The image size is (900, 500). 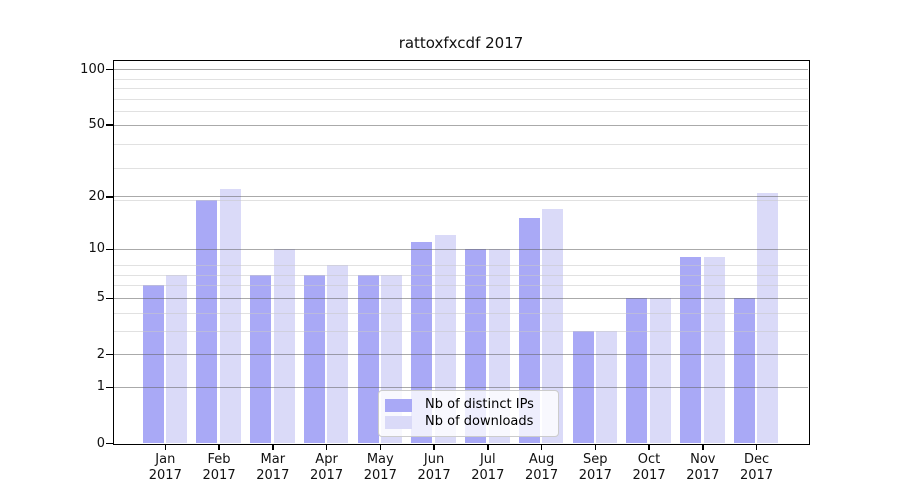 What do you see at coordinates (398, 405) in the screenshot?
I see `distinct-ips-color-swatch` at bounding box center [398, 405].